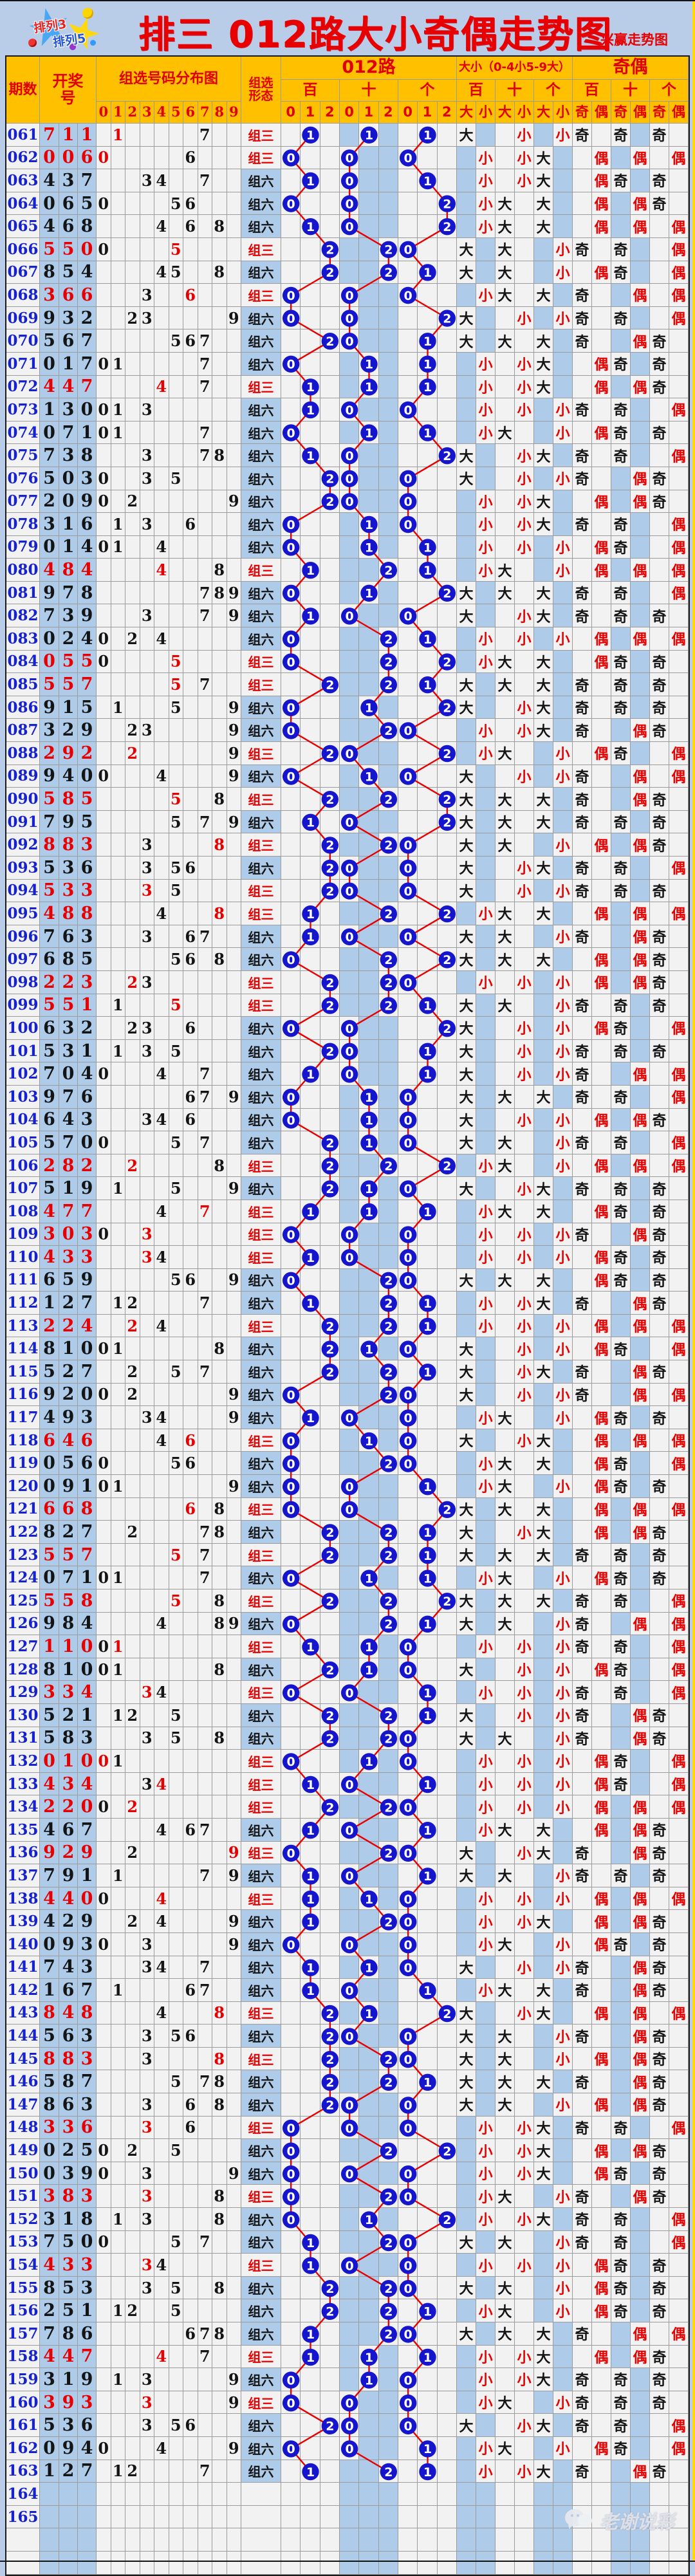 The width and height of the screenshot is (695, 2576). What do you see at coordinates (347, 2013) in the screenshot?
I see `table-row: 143 8 4 8 4 8 组三大小大偶偶偶` at bounding box center [347, 2013].